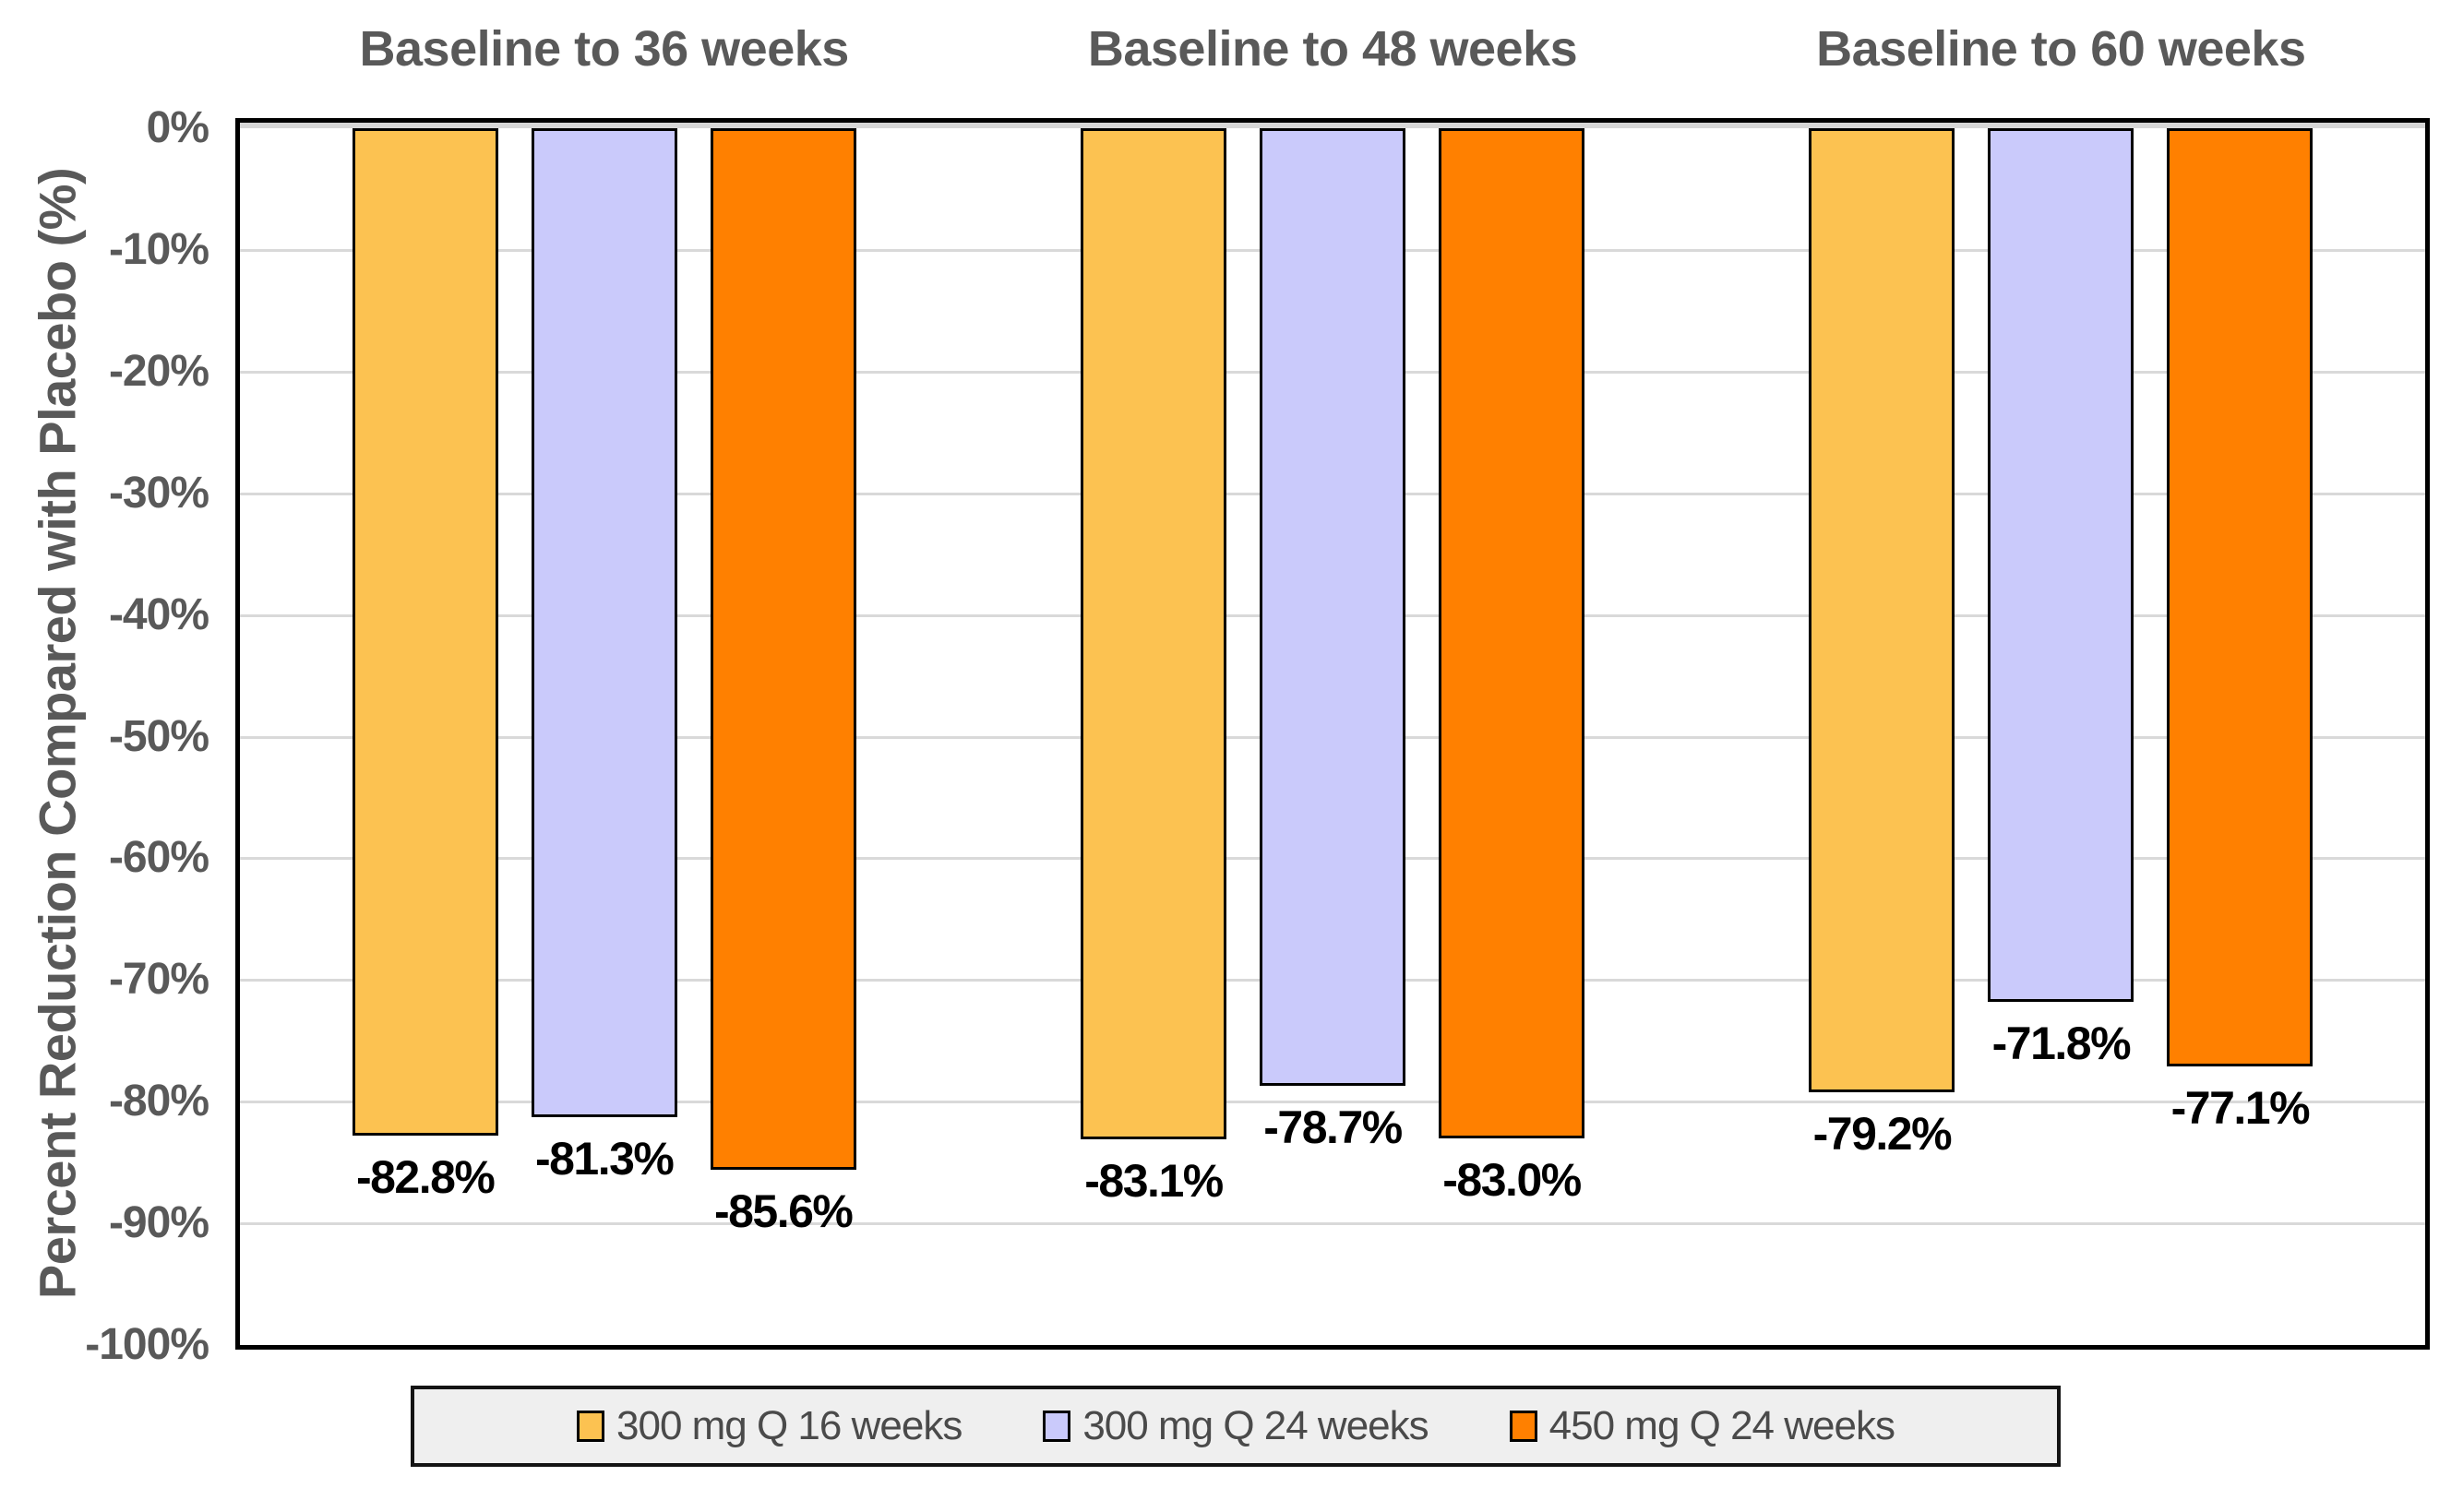 This screenshot has height=1512, width=2463. Describe the element at coordinates (1332, 607) in the screenshot. I see `bar-300-mg-Q-24-weeks-group2` at that location.